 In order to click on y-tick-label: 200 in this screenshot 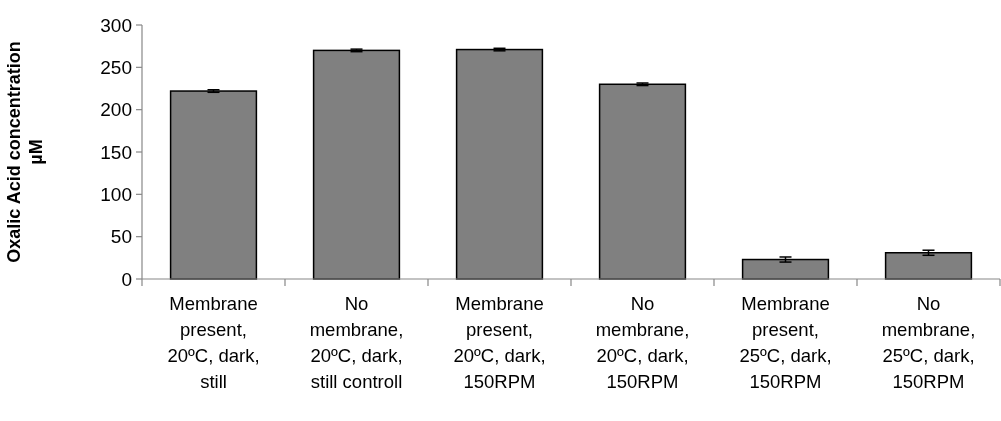, I will do `click(116, 110)`.